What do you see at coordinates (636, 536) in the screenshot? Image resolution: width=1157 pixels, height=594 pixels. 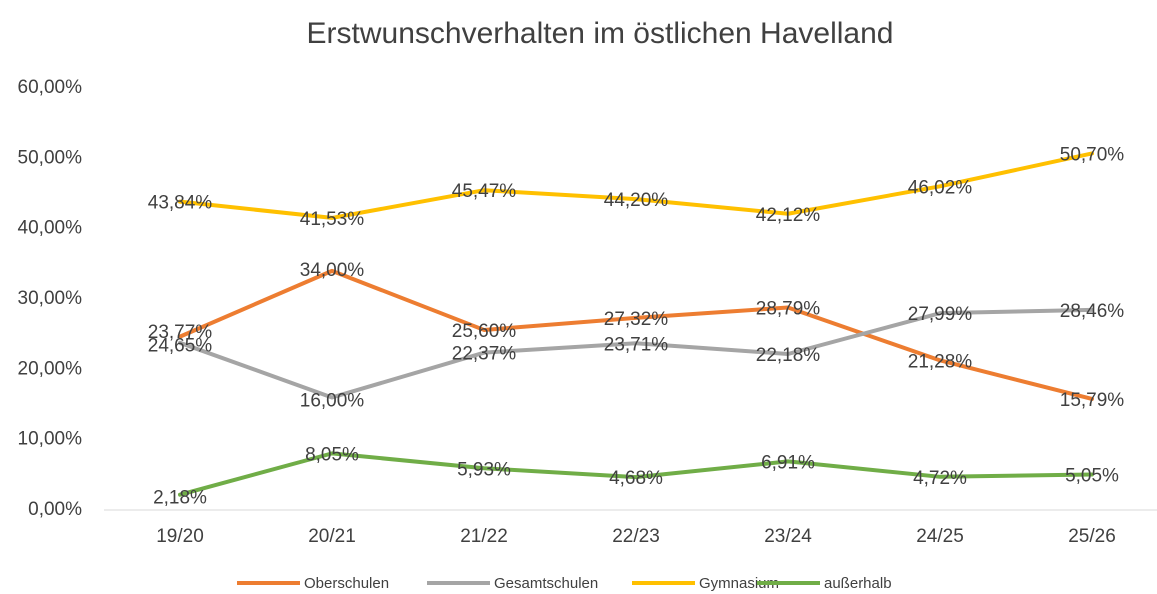 I see `x-tick-label: 22/23` at bounding box center [636, 536].